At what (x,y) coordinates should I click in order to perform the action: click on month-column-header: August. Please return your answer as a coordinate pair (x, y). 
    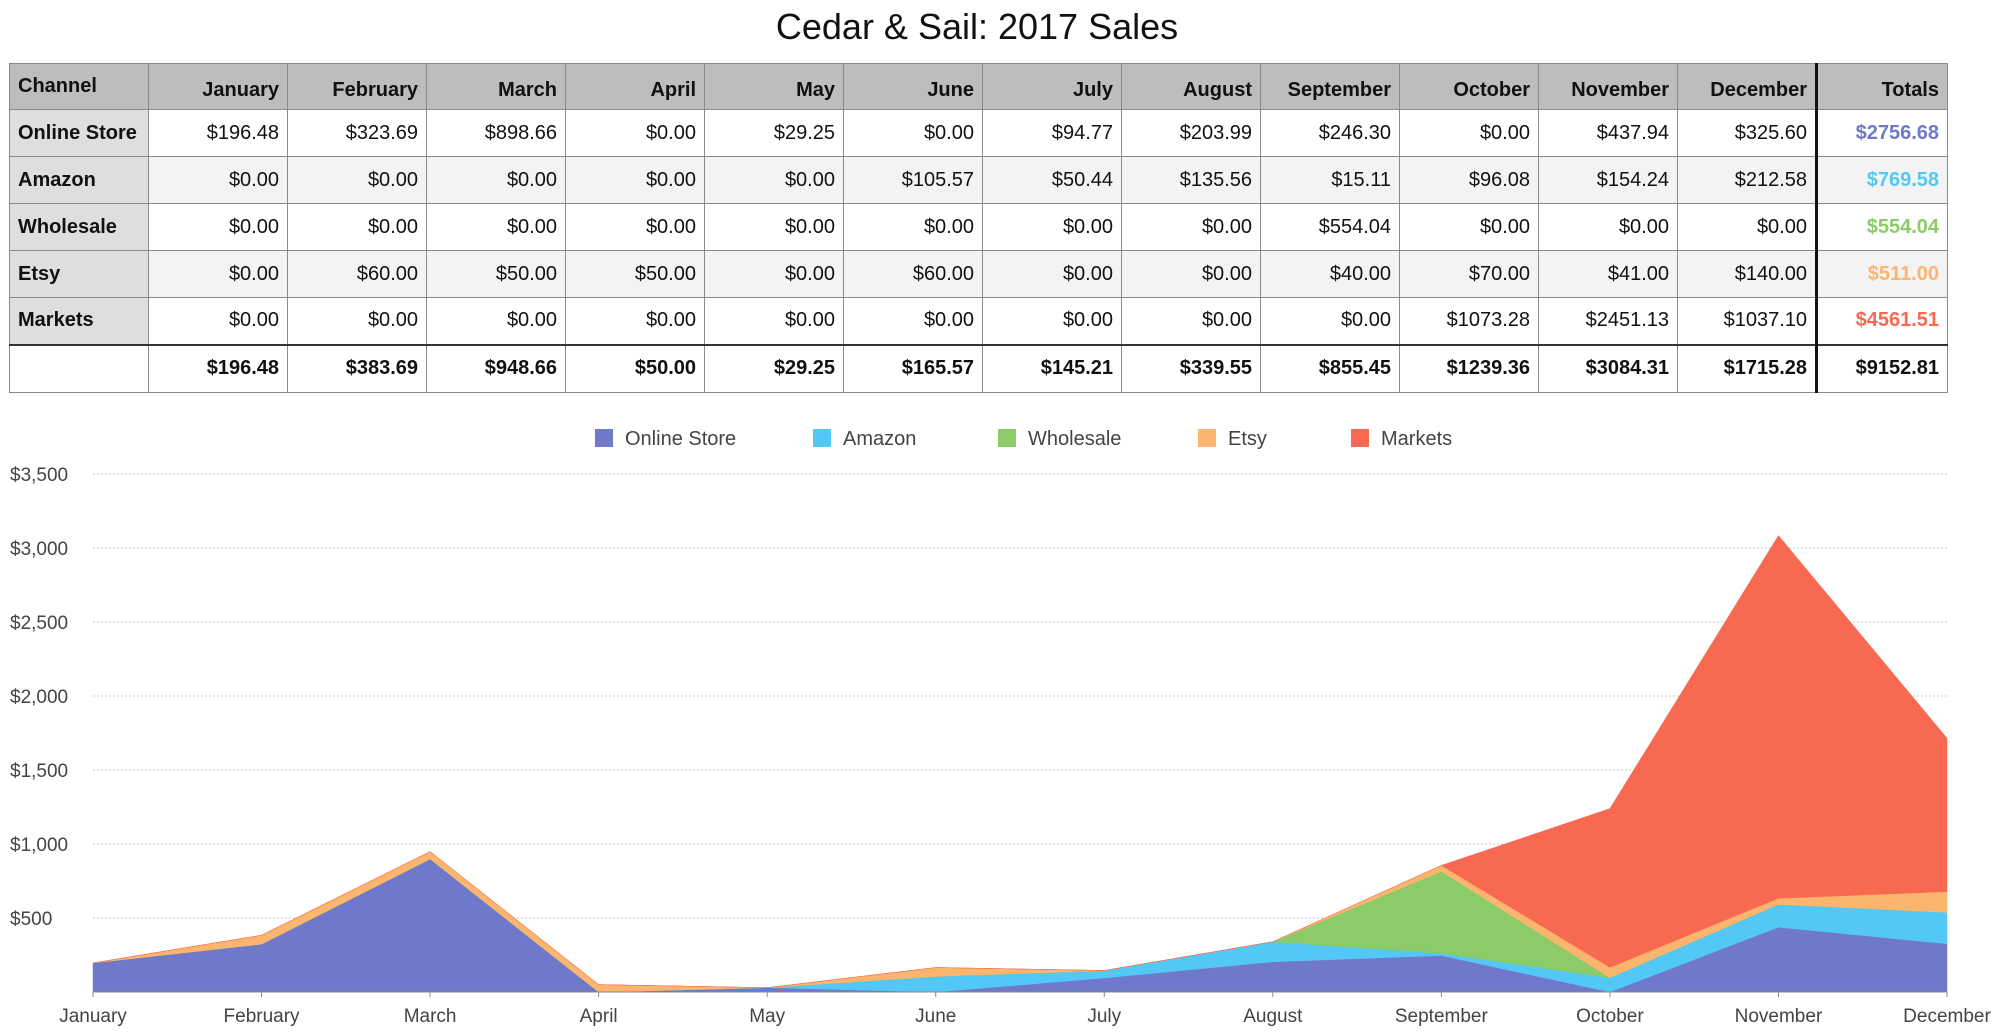
    Looking at the image, I should click on (1191, 86).